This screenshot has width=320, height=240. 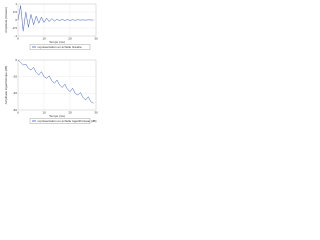 I want to click on y-tick-label: 1, so click(x=16, y=4).